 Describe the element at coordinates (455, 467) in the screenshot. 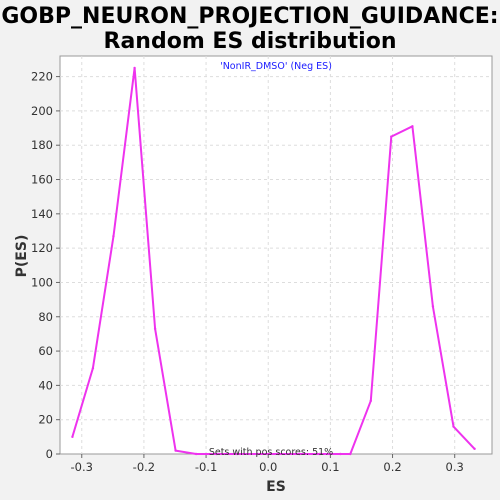

I see `x-tick-label: 0.3` at that location.